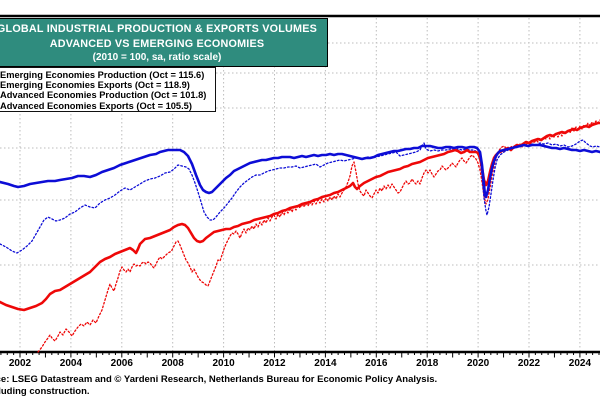 The width and height of the screenshot is (600, 400). What do you see at coordinates (529, 363) in the screenshot?
I see `x-tick-label: 2022` at bounding box center [529, 363].